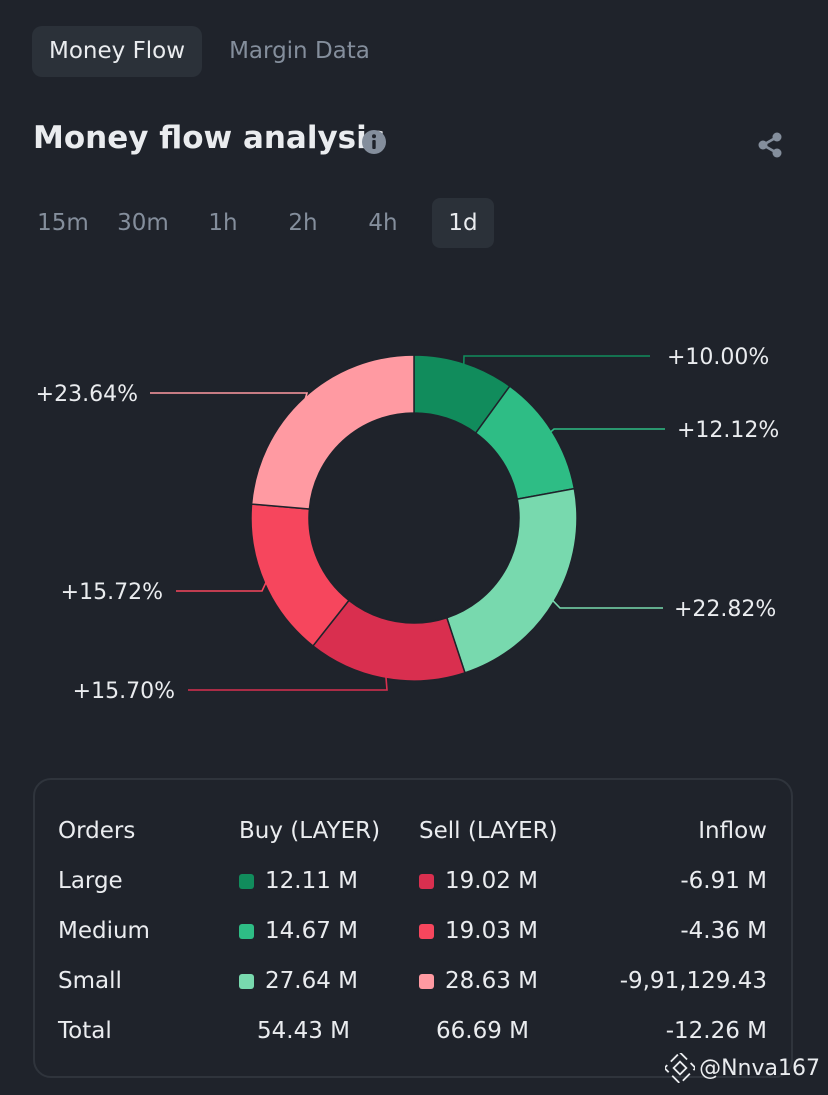 This screenshot has height=1095, width=828. Describe the element at coordinates (383, 223) in the screenshot. I see `interval-4h: 4h` at that location.